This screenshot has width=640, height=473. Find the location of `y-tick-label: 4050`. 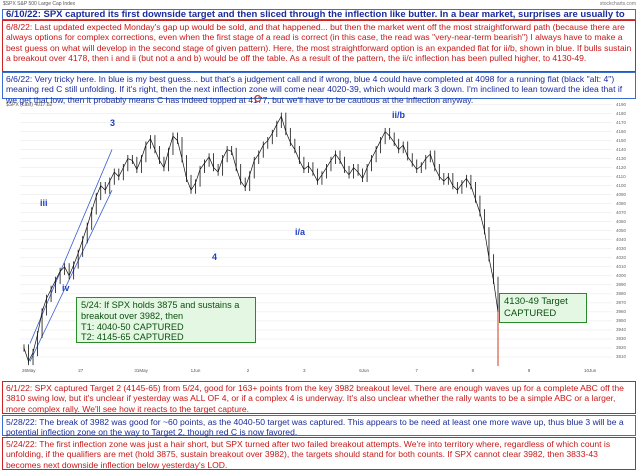

y-tick-label: 4050 is located at coordinates (621, 230).